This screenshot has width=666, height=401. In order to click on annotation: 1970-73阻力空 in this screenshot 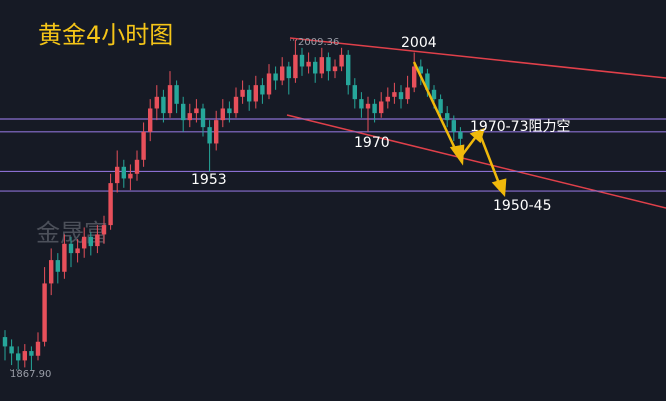, I will do `click(520, 127)`.